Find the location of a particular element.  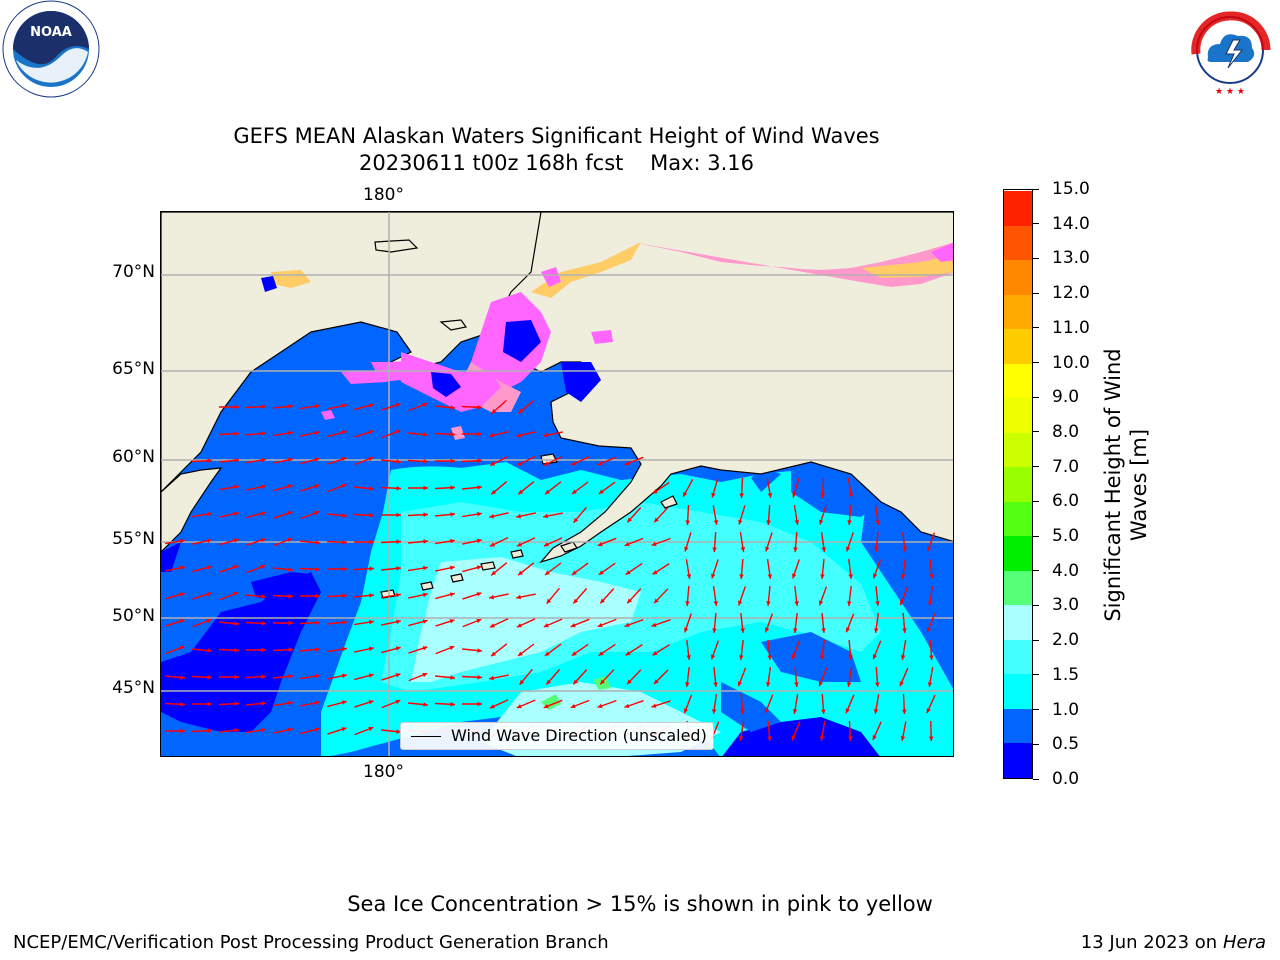

colorbar-tick-label: 11.0 is located at coordinates (1071, 327).